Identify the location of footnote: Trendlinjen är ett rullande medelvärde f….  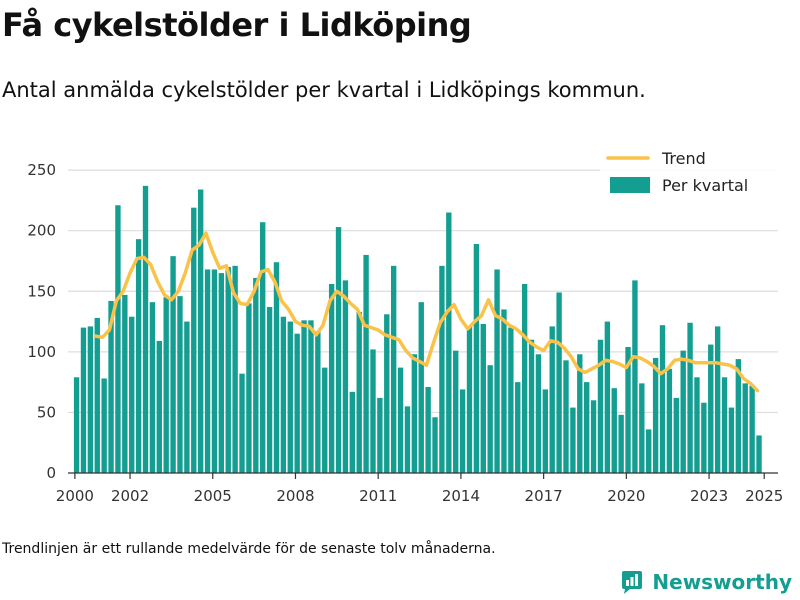
(249, 549).